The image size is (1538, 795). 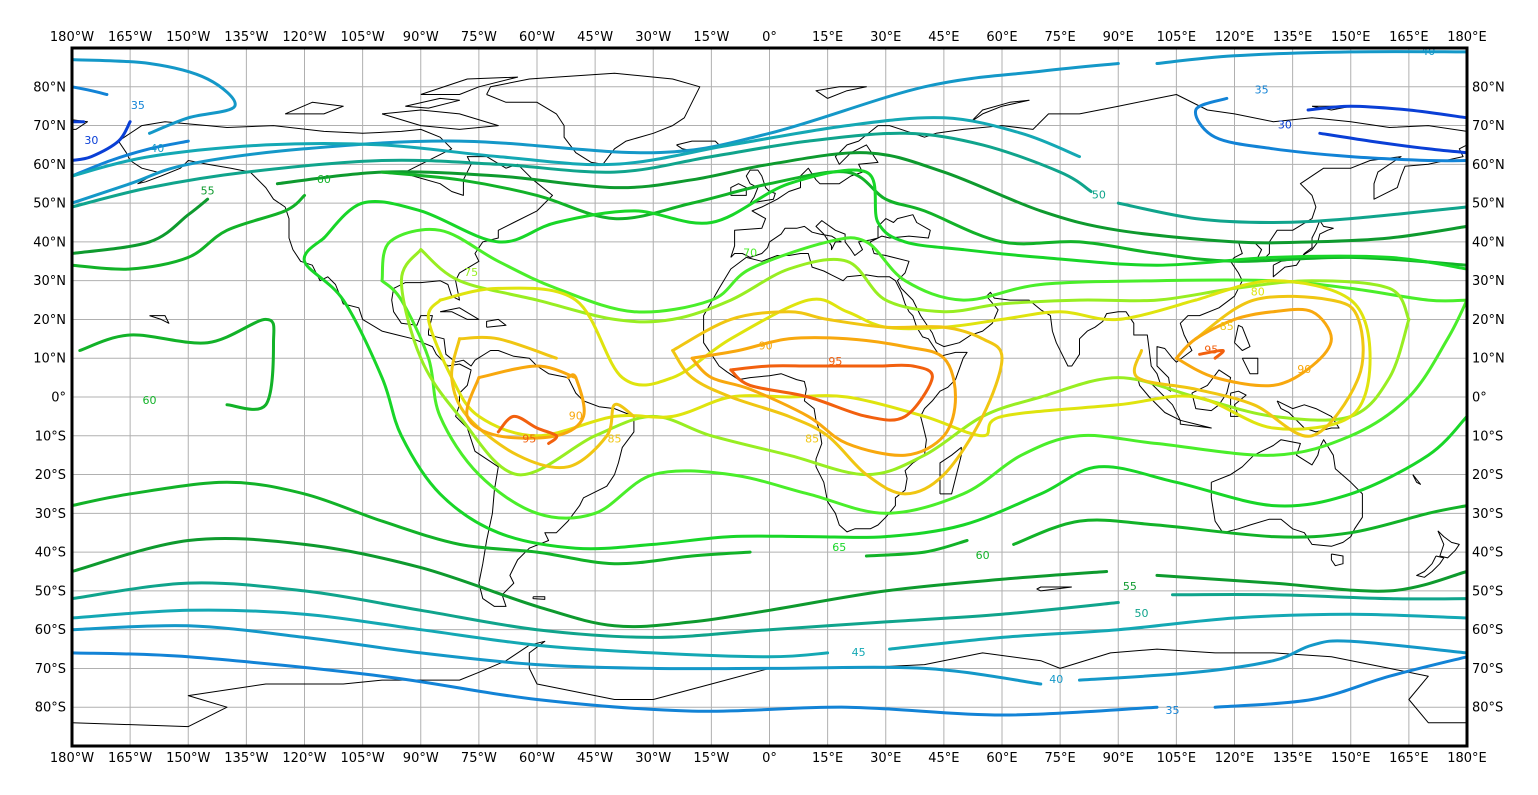 I want to click on x-tick-label-bottom: 30°W, so click(x=653, y=758).